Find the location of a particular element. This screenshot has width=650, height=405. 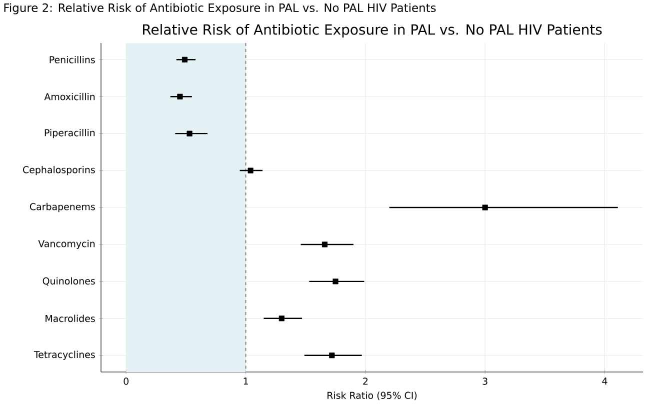

y-tick-label: Amoxicillin is located at coordinates (69, 96).